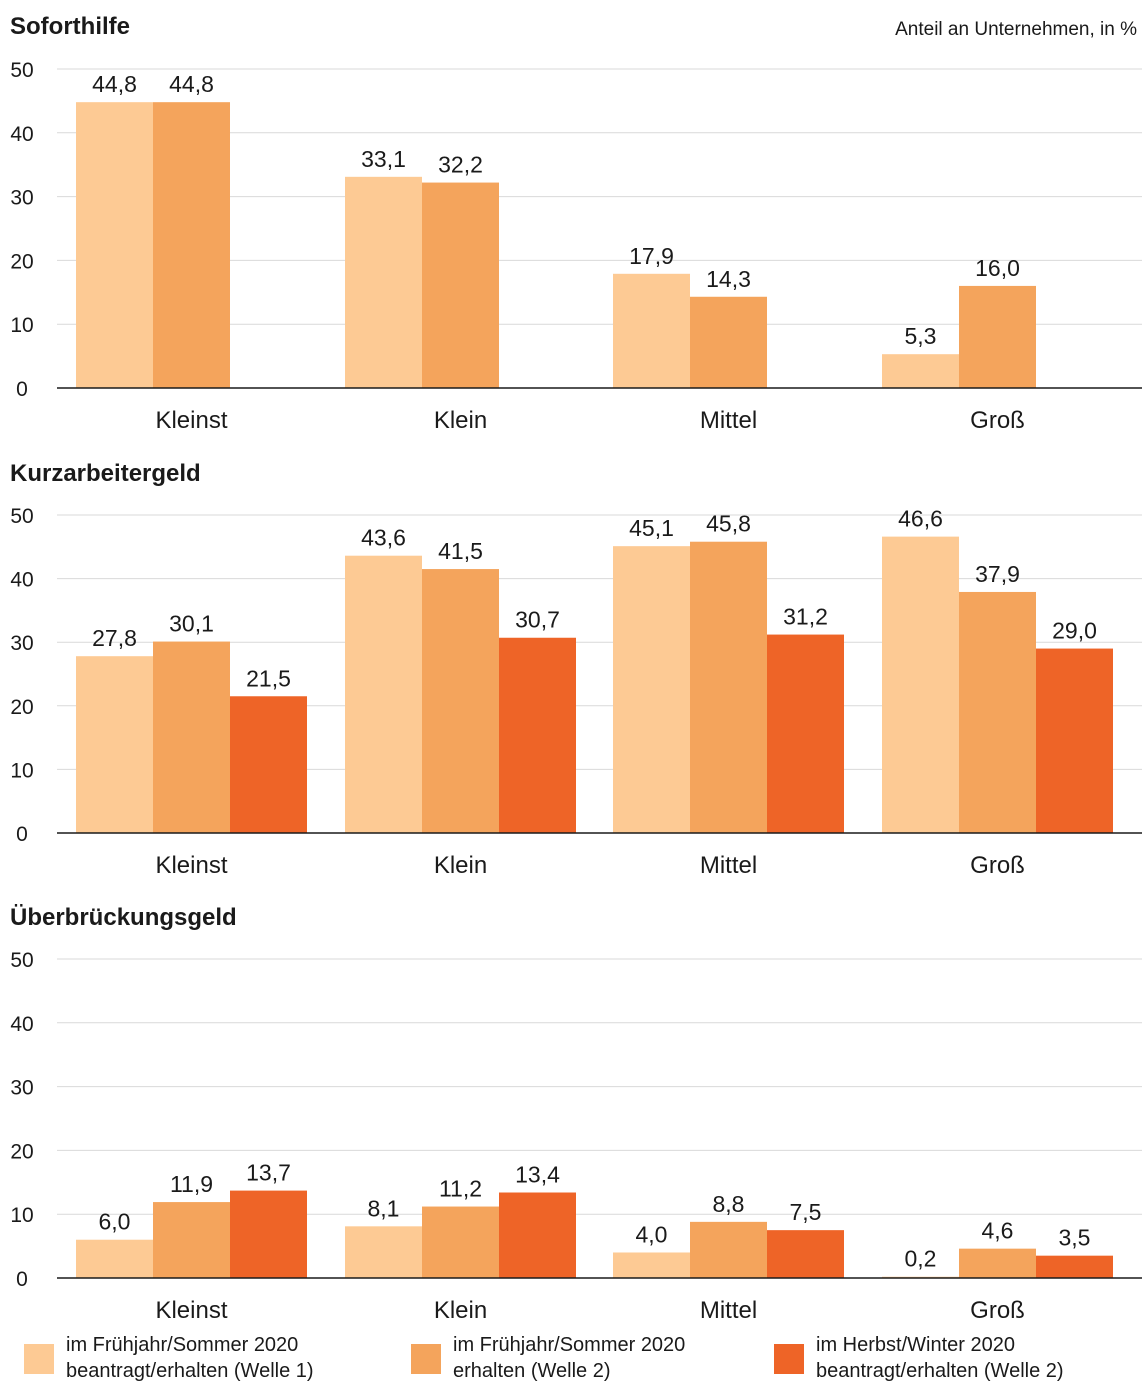  I want to click on panel-1-ytick-label: 10, so click(21, 325).